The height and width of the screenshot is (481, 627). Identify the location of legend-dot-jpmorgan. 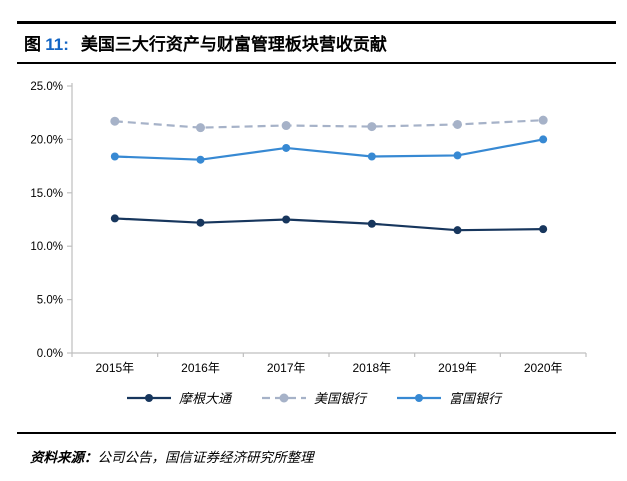
(148, 397).